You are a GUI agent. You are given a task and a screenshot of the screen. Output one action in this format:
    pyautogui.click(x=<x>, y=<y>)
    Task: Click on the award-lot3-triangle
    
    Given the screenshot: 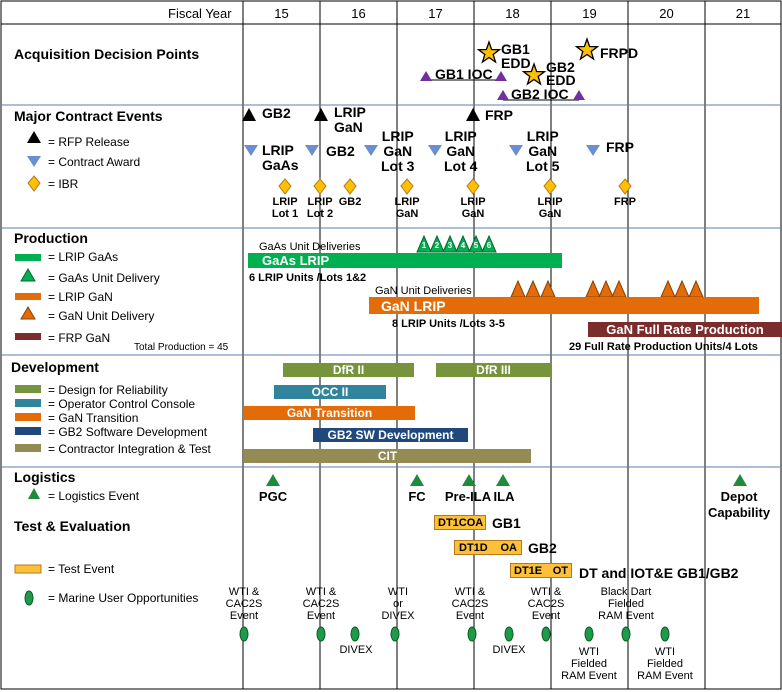 What is the action you would take?
    pyautogui.click(x=371, y=150)
    